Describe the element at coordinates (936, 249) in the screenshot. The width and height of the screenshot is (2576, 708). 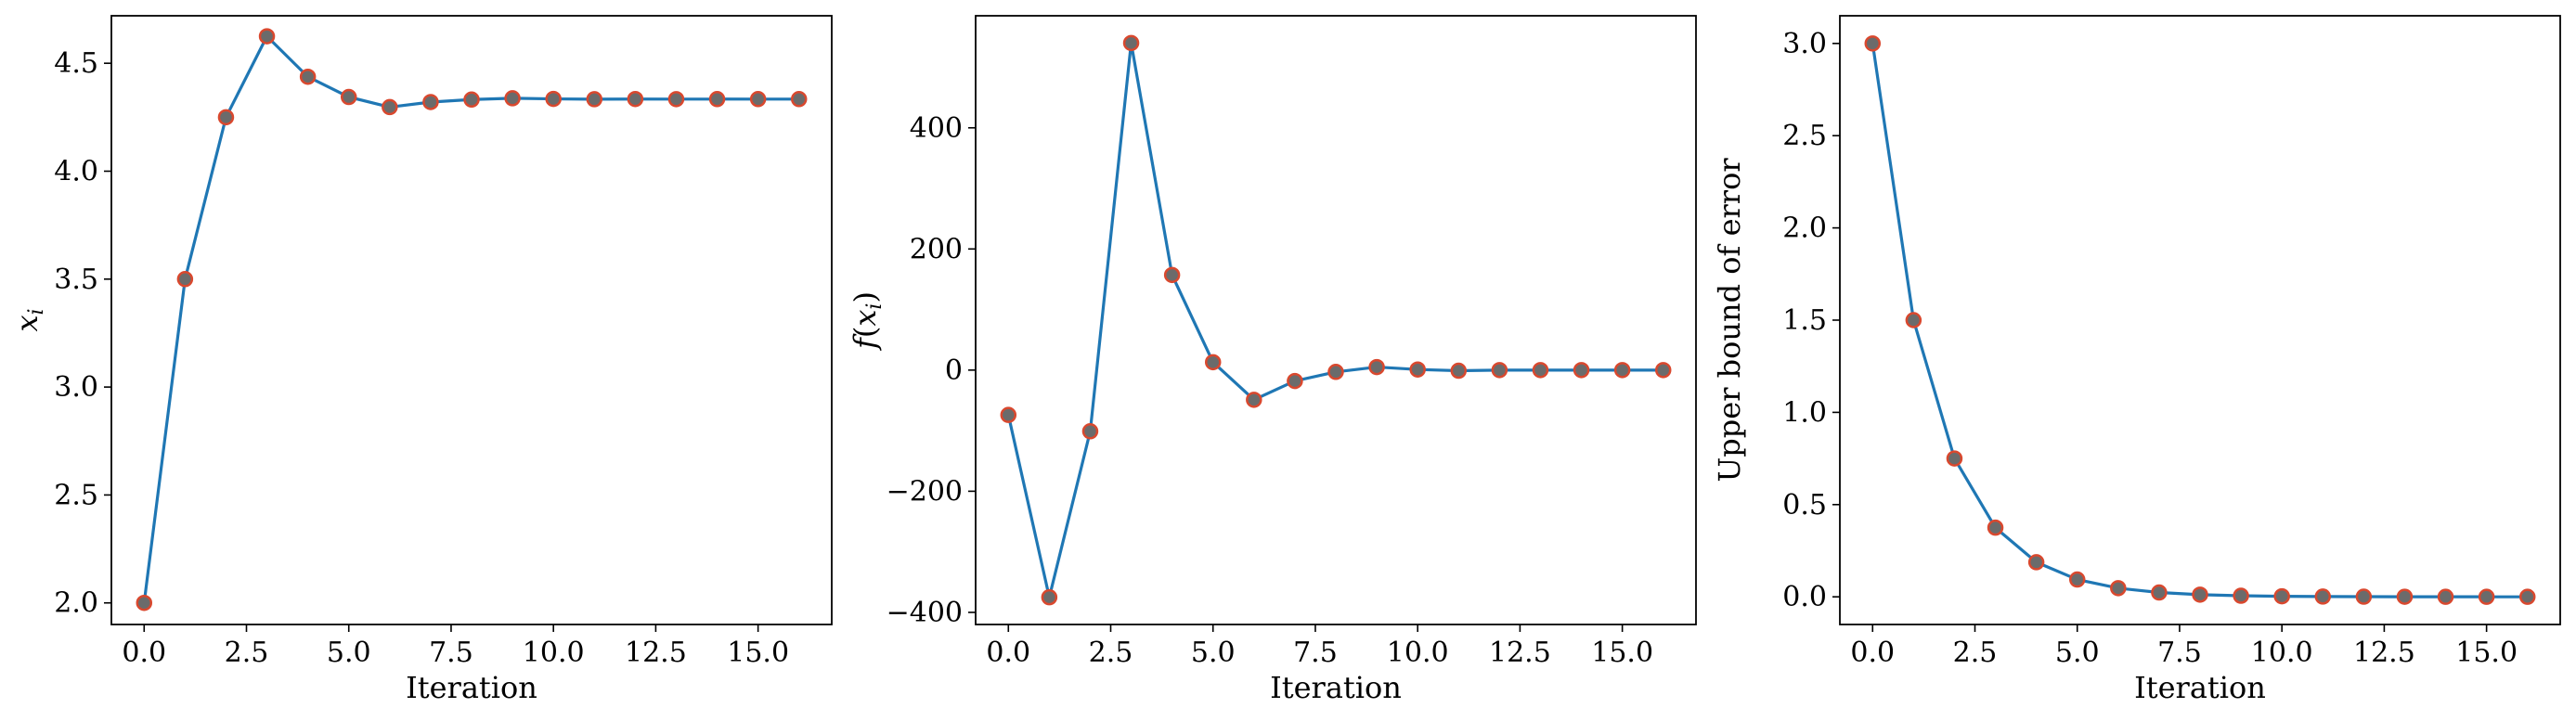
I see `y-tick-label: 200` at that location.